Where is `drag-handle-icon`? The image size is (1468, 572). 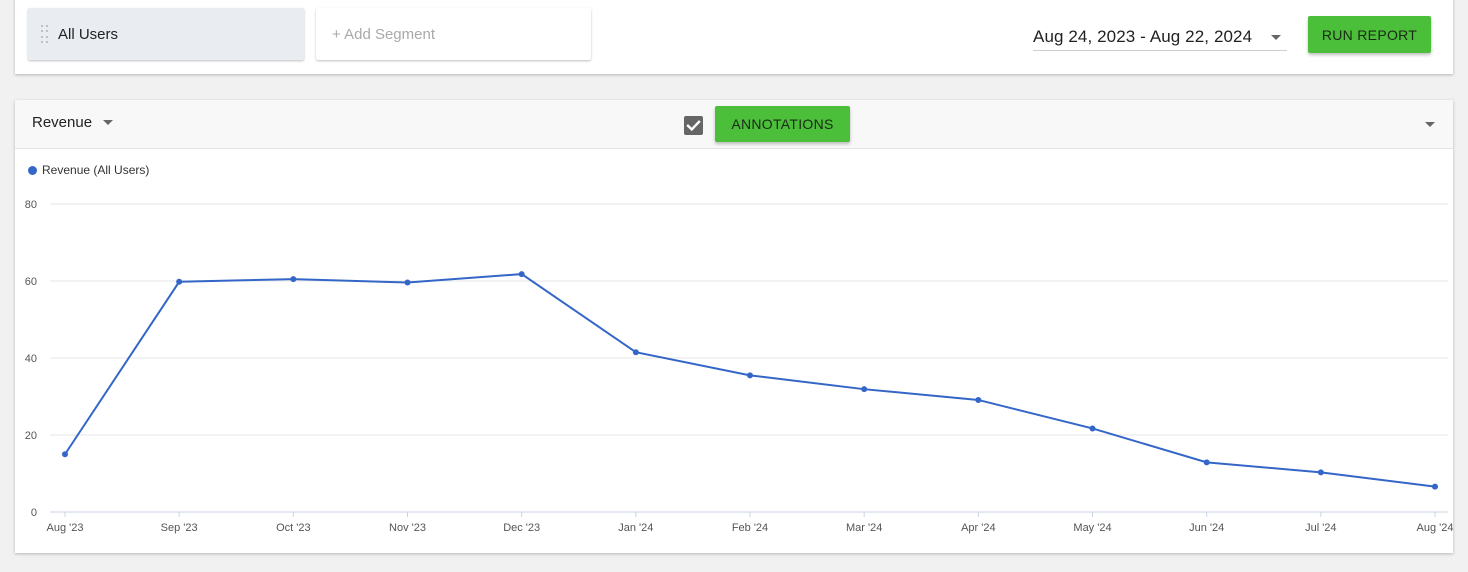 drag-handle-icon is located at coordinates (45, 34).